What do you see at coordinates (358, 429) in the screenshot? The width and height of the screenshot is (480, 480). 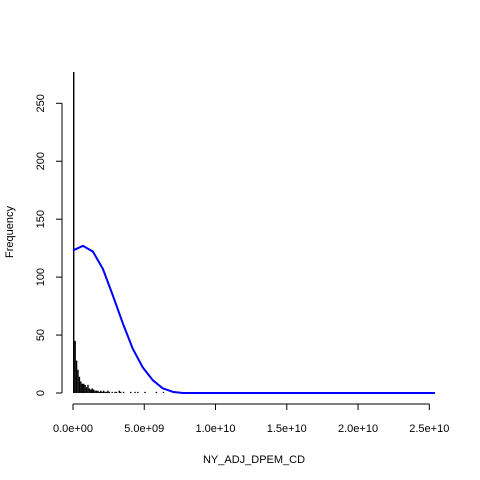 I see `x-tick-label: 2.0e+10` at bounding box center [358, 429].